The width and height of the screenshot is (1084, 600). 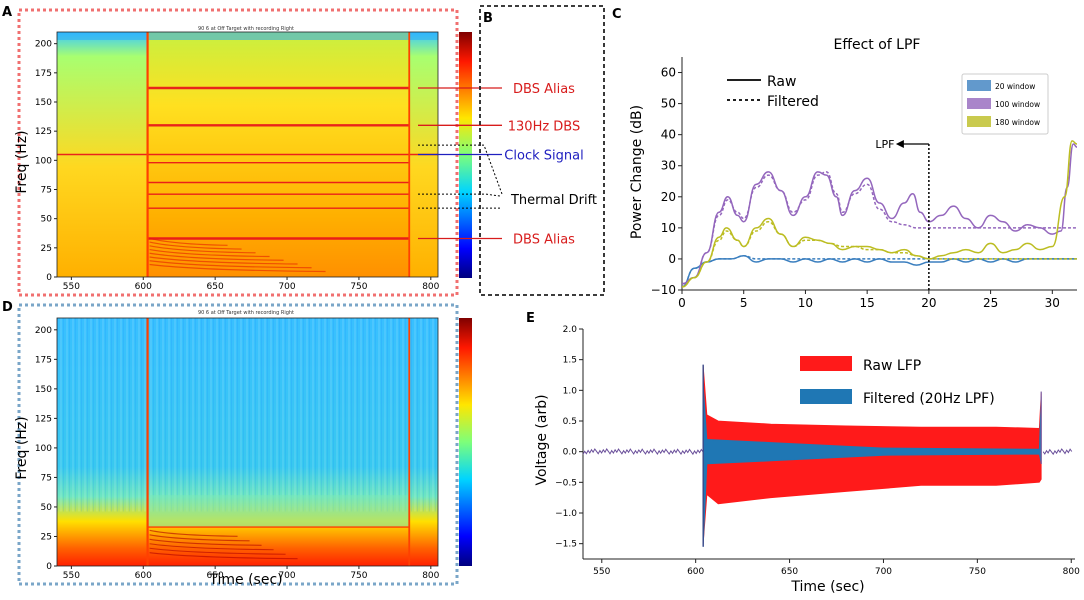 I want to click on lpf-marker: LPF, so click(x=902, y=214).